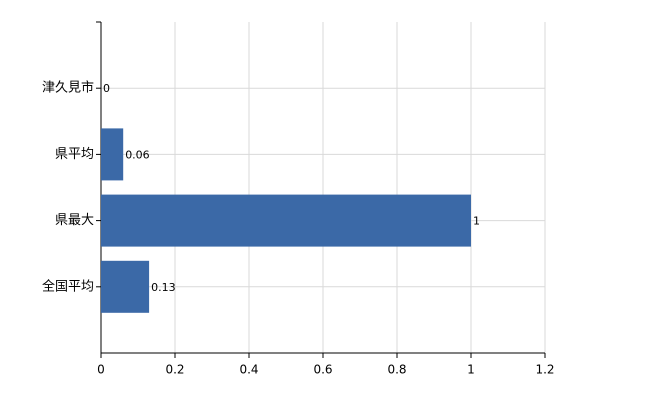 This screenshot has height=400, width=650. I want to click on y-tick-label: 県最大, so click(74, 220).